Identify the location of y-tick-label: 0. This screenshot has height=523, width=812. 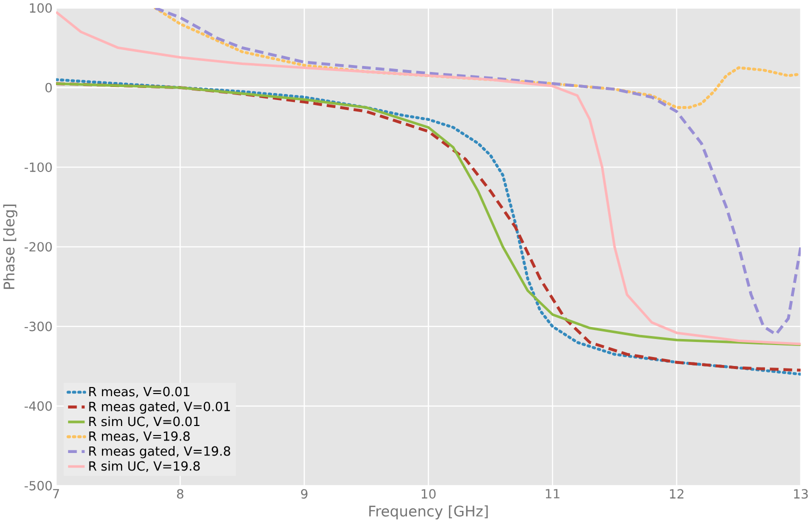
(48, 88).